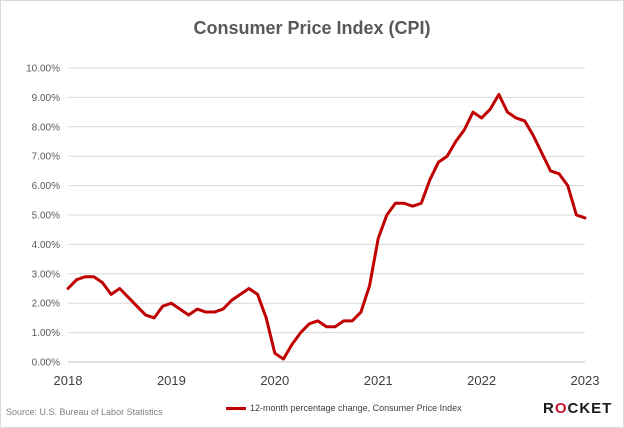 Image resolution: width=624 pixels, height=428 pixels. Describe the element at coordinates (585, 380) in the screenshot. I see `x-tick-label: 2023` at that location.